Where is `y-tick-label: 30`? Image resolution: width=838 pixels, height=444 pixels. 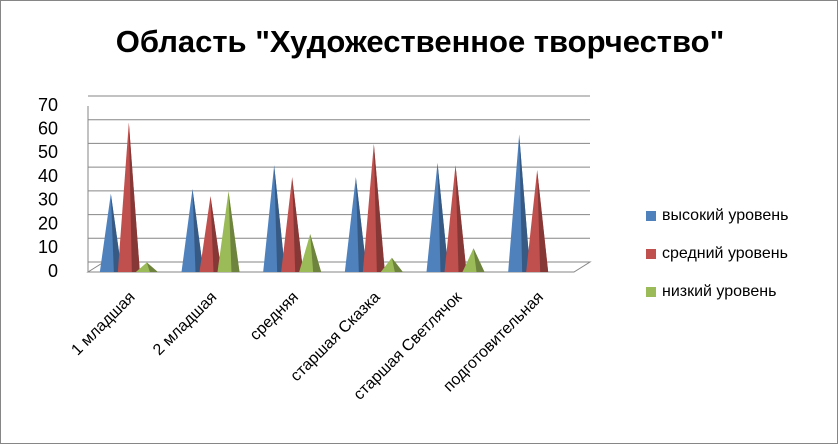 y-tick-label: 30 is located at coordinates (48, 200).